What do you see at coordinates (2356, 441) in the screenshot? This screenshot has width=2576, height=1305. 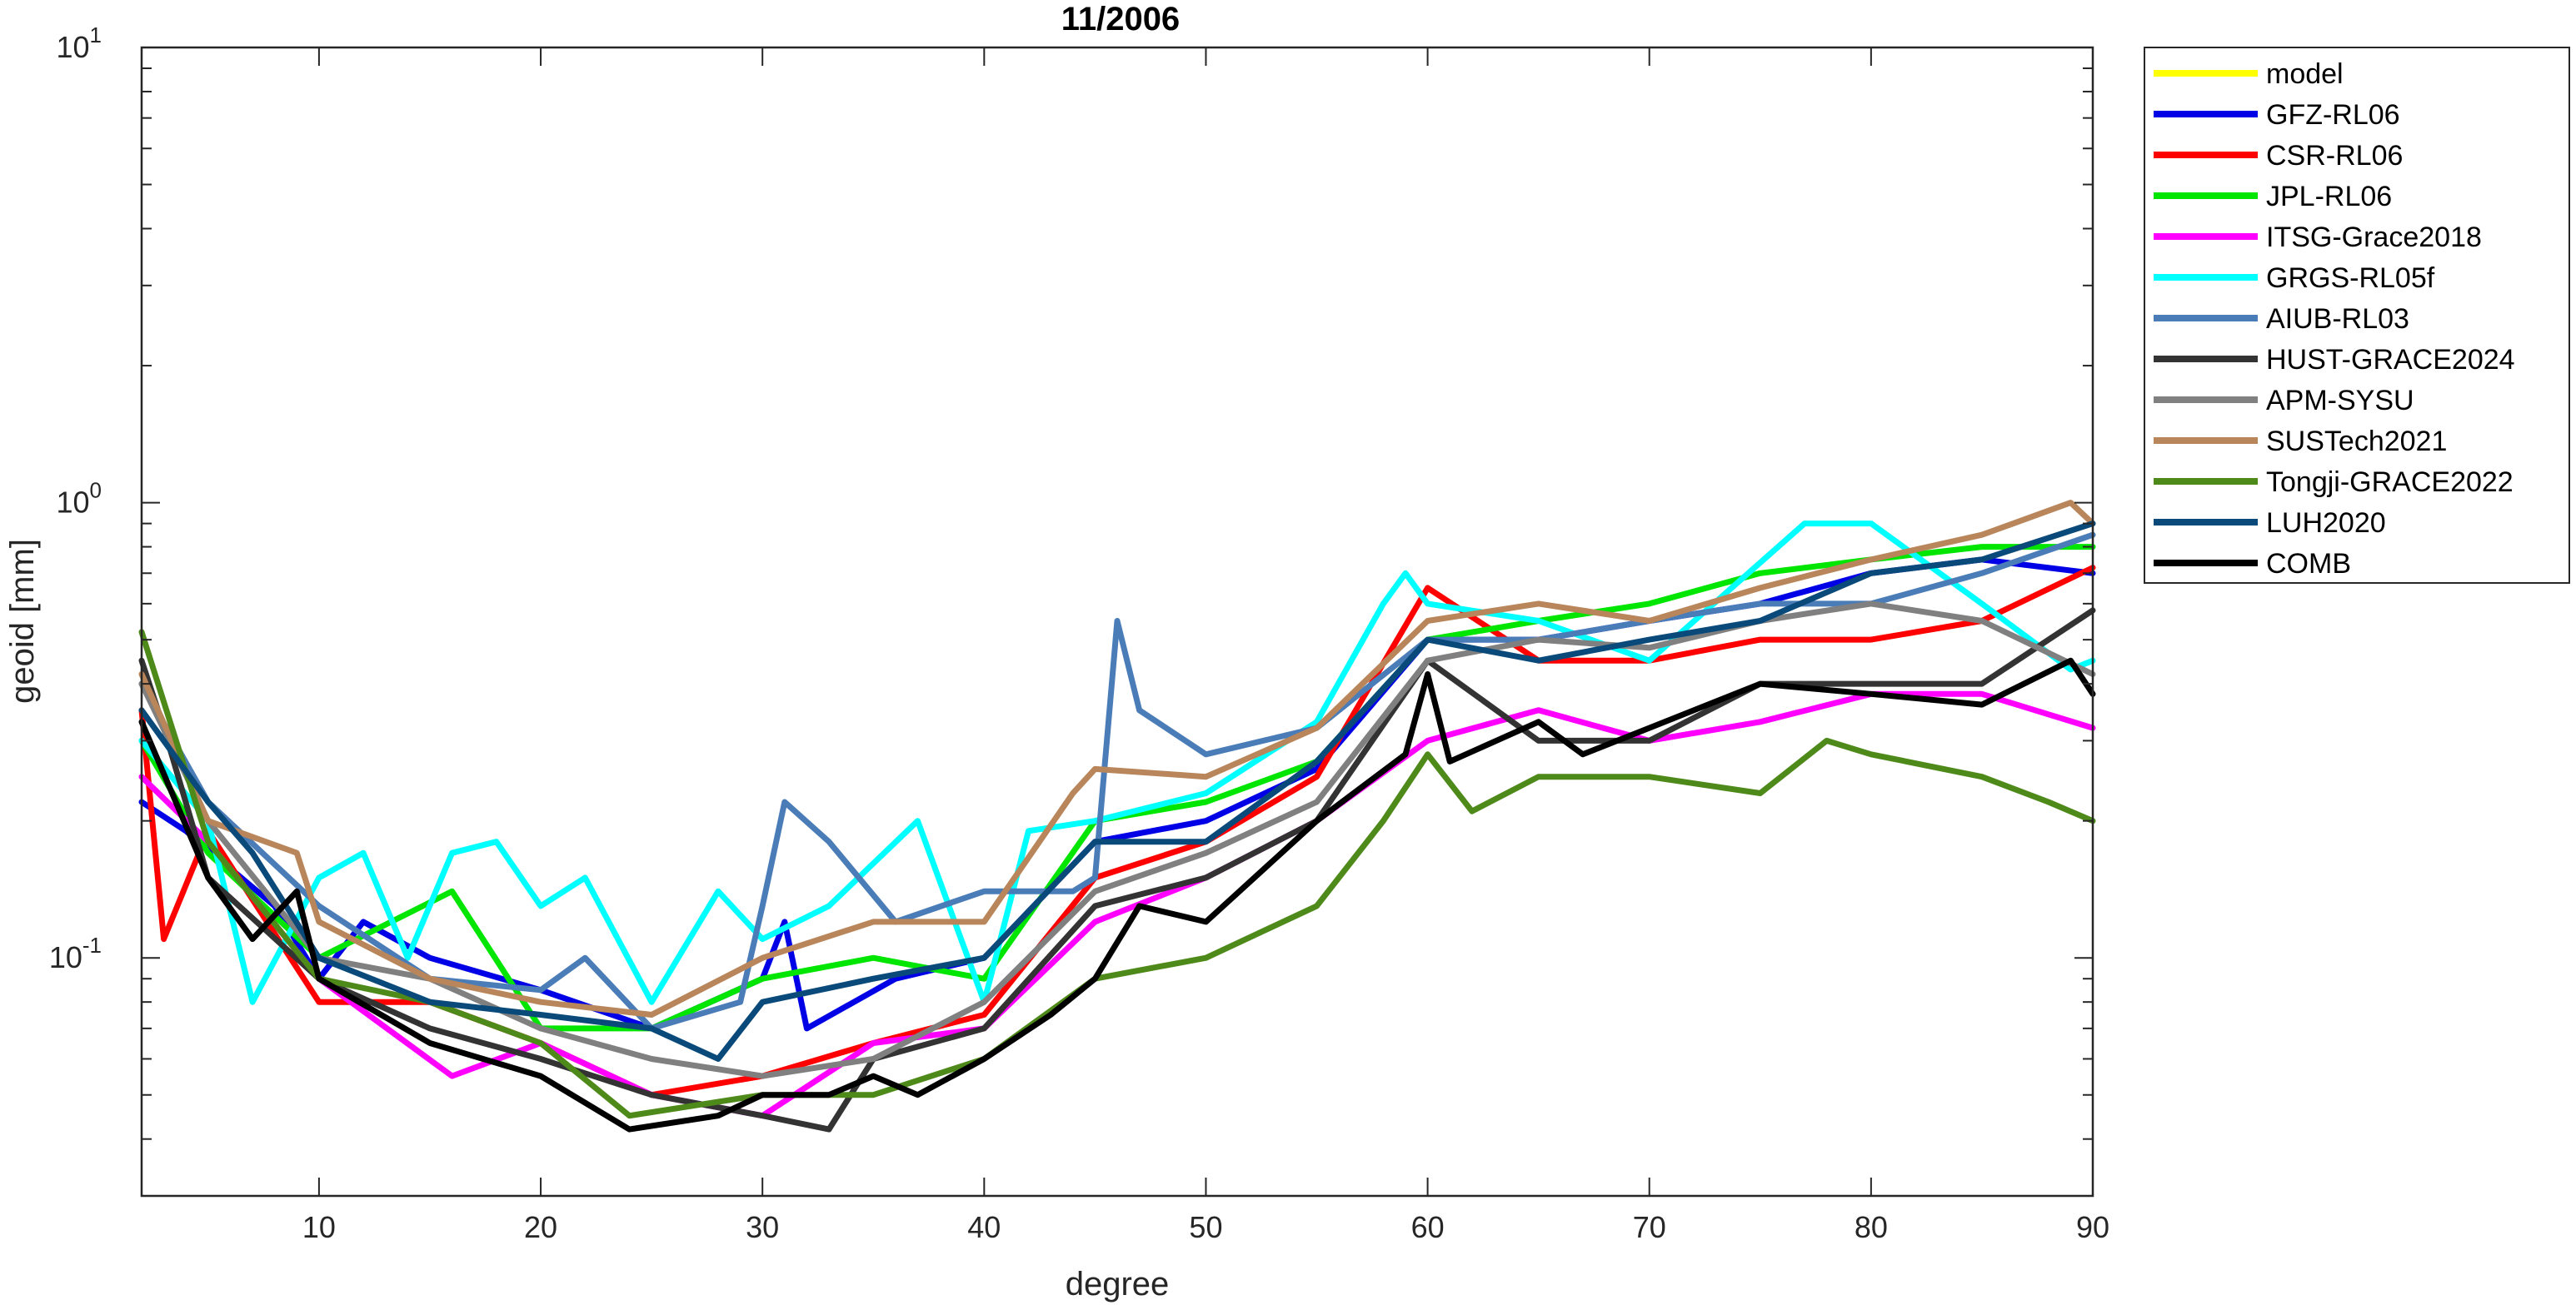 I see `legend-entry: SUSTech2021` at bounding box center [2356, 441].